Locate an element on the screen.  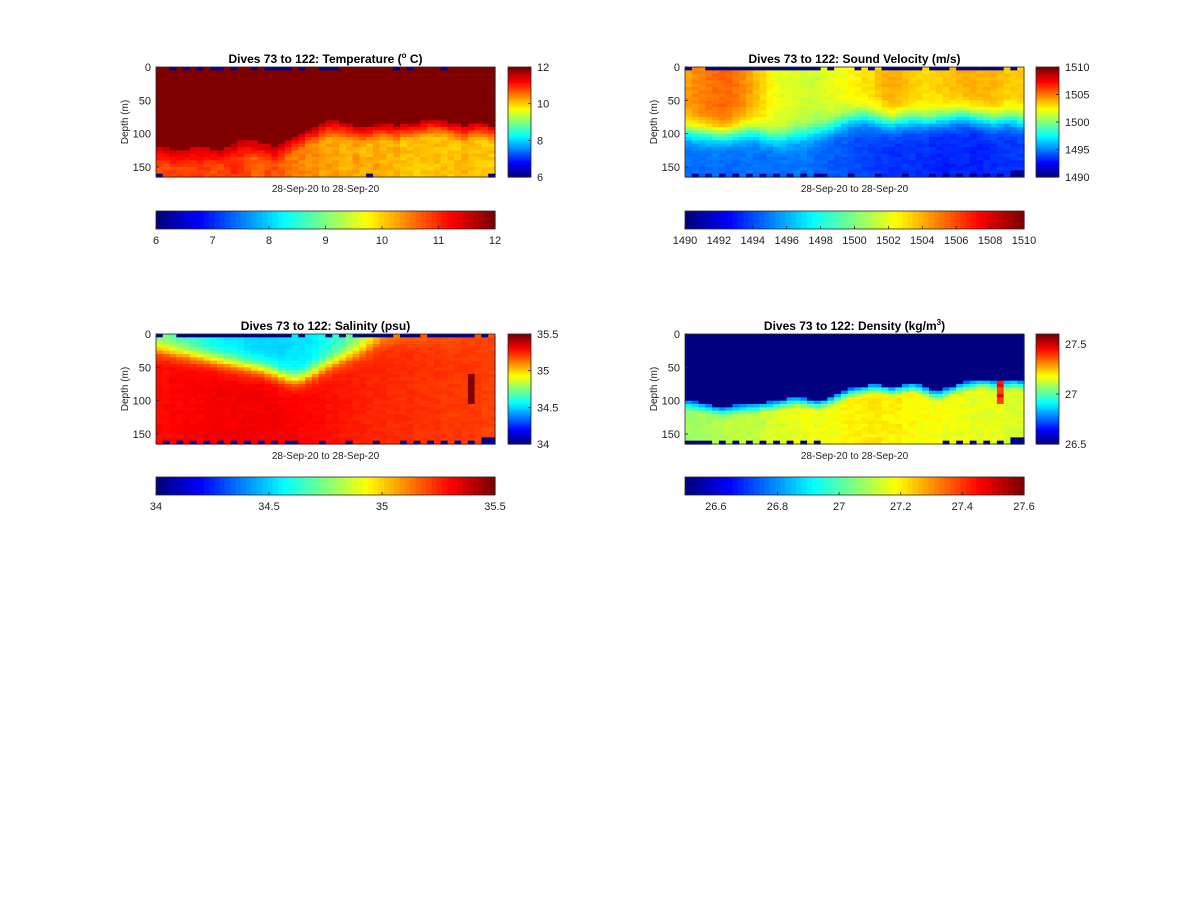
side-colorbar-tick-label: 1510 is located at coordinates (1077, 68).